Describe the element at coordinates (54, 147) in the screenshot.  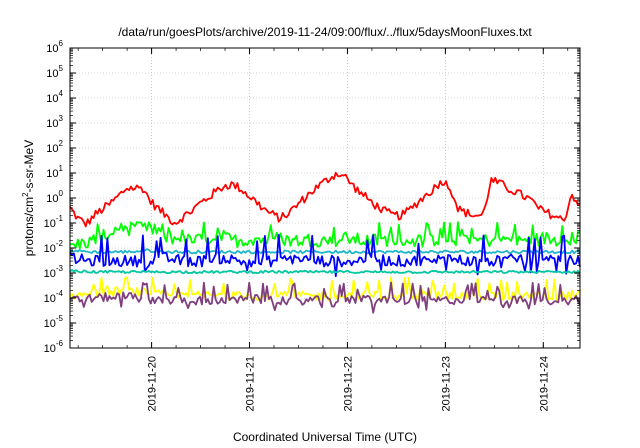
I see `y-tick-label: 10²` at that location.